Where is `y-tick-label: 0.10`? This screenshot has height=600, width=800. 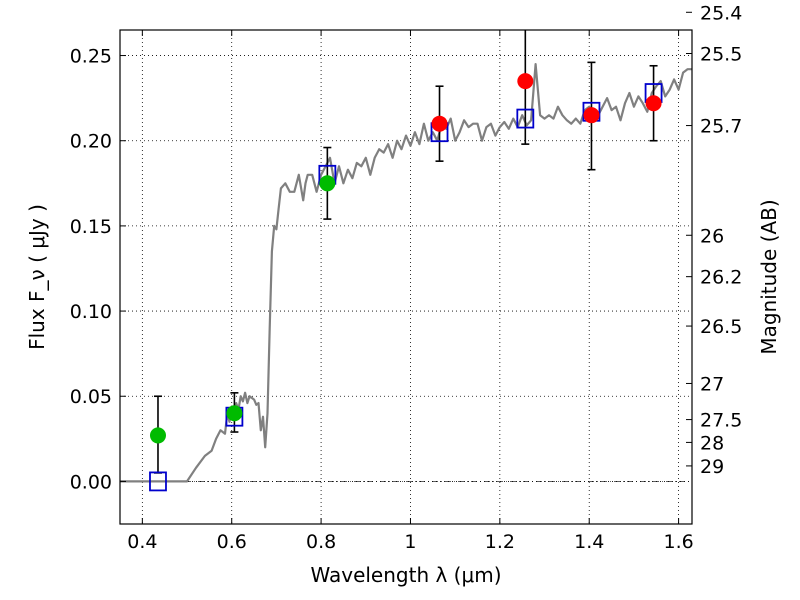 y-tick-label: 0.10 is located at coordinates (91, 312).